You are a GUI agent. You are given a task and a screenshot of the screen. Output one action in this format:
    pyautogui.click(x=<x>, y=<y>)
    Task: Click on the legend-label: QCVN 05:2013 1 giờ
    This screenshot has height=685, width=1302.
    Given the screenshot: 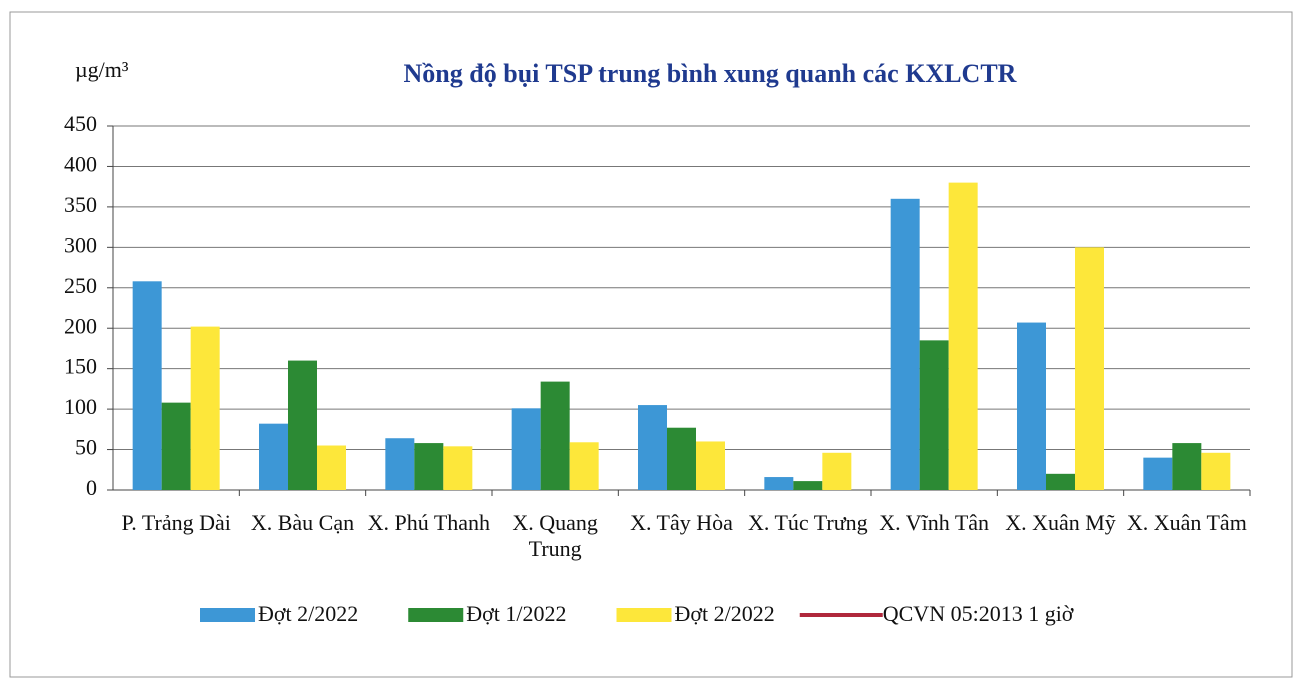 What is the action you would take?
    pyautogui.click(x=978, y=613)
    